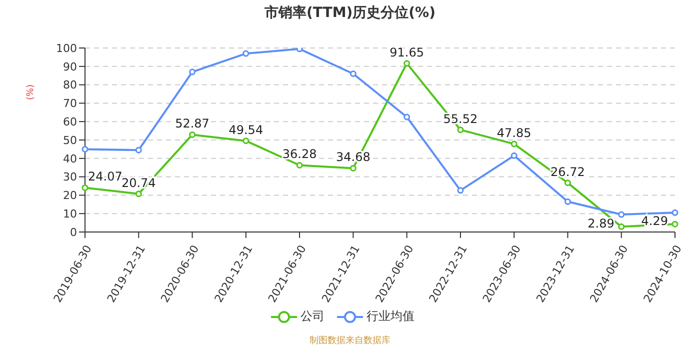 This screenshot has width=700, height=350. Describe the element at coordinates (390, 316) in the screenshot. I see `legend-label: 行业均值` at that location.